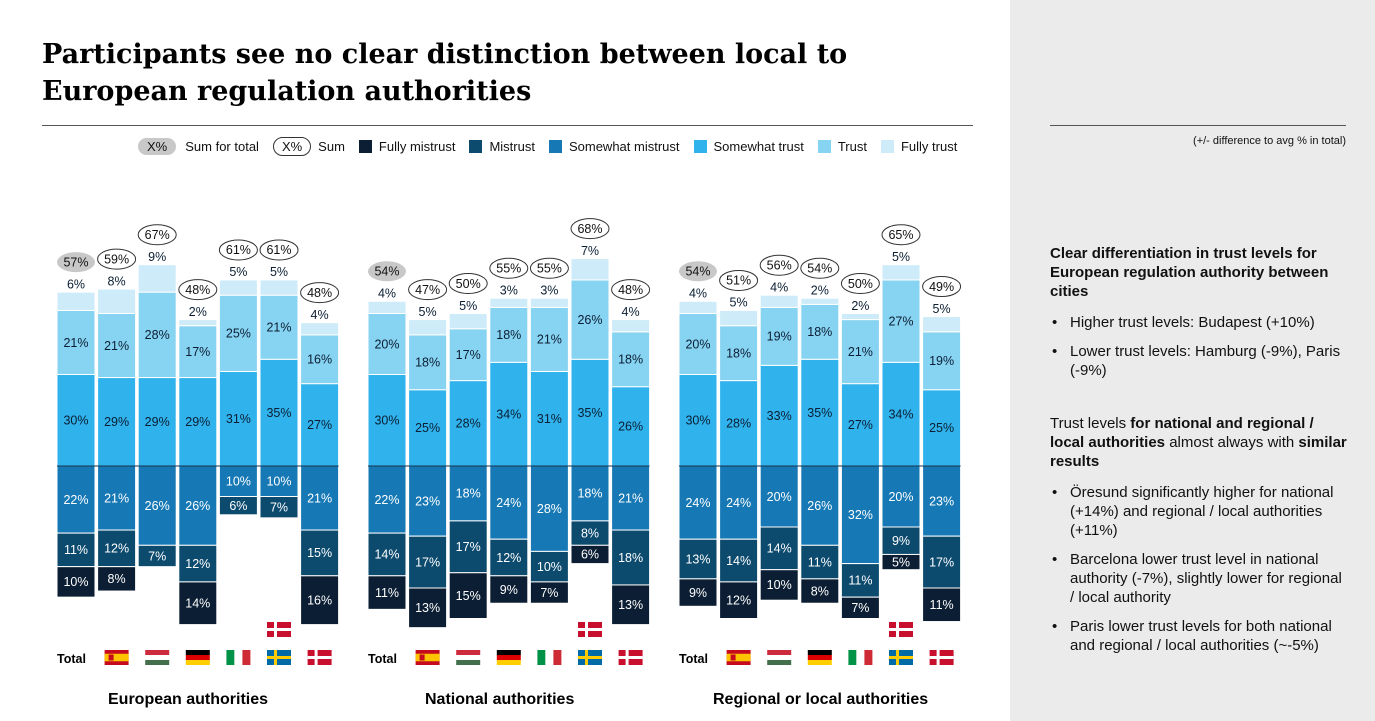  What do you see at coordinates (698, 271) in the screenshot?
I see `sum-total-oval` at bounding box center [698, 271].